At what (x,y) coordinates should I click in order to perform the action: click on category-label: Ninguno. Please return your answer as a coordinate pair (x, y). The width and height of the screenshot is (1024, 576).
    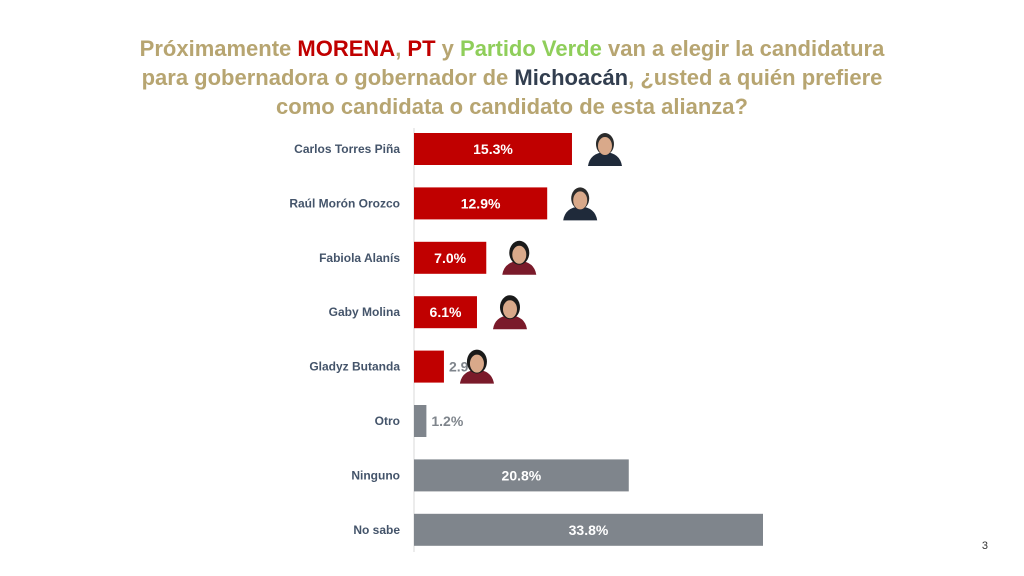
    Looking at the image, I should click on (375, 475).